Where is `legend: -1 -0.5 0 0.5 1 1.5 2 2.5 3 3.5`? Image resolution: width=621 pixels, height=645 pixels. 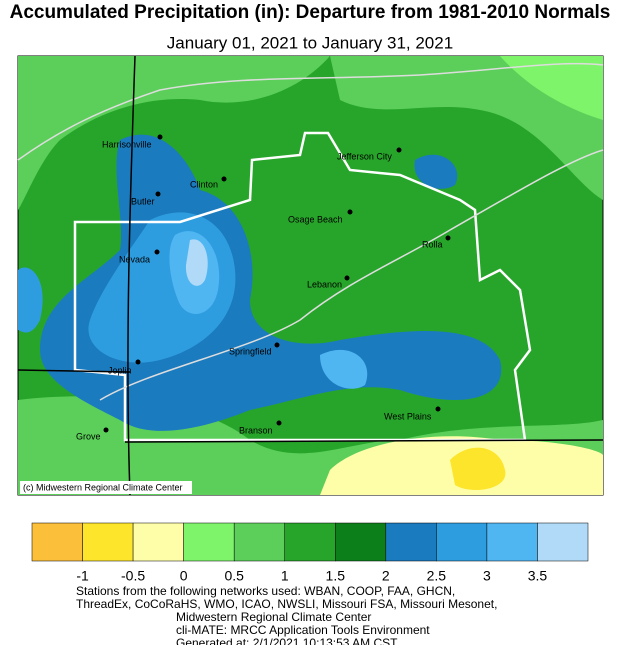
legend: -1 -0.5 0 0.5 1 1.5 2 2.5 3 3.5 is located at coordinates (310, 553).